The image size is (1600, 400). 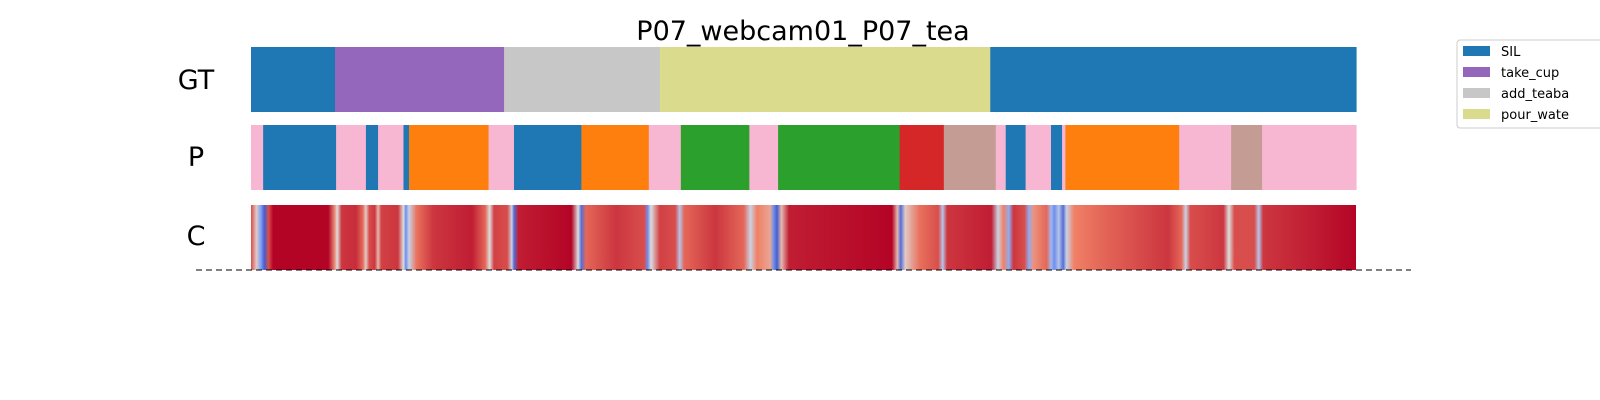 I want to click on legend-label-pour-water: pour_wate, so click(x=1535, y=115).